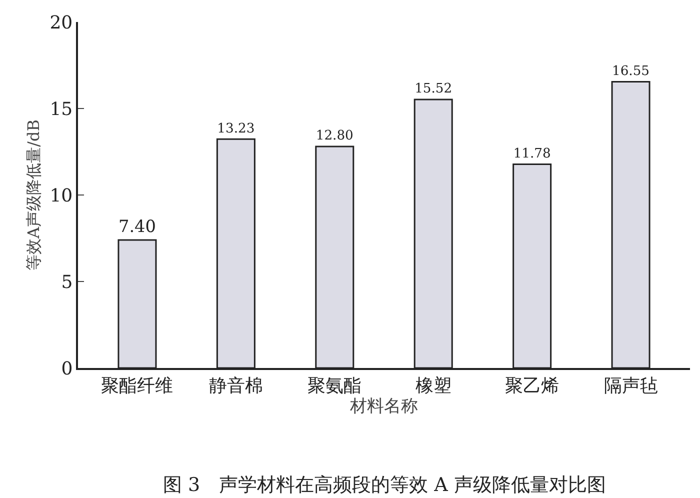 This screenshot has height=498, width=700. I want to click on x-tick-label: 聚氨酯, so click(335, 385).